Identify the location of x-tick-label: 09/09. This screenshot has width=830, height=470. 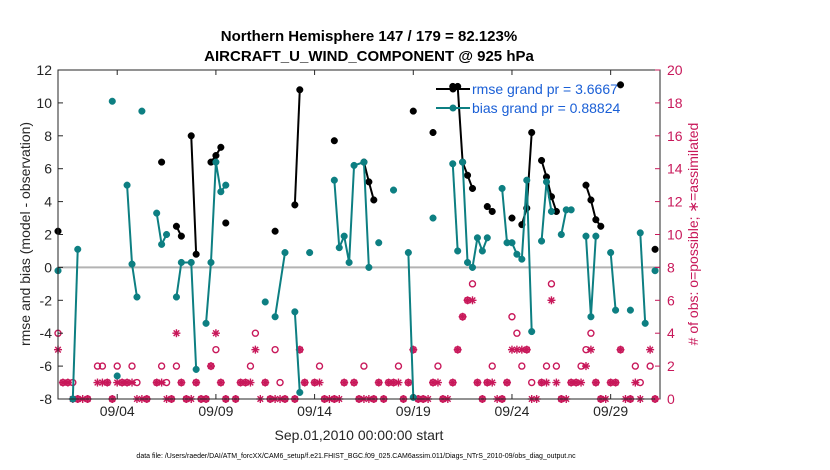
(215, 411).